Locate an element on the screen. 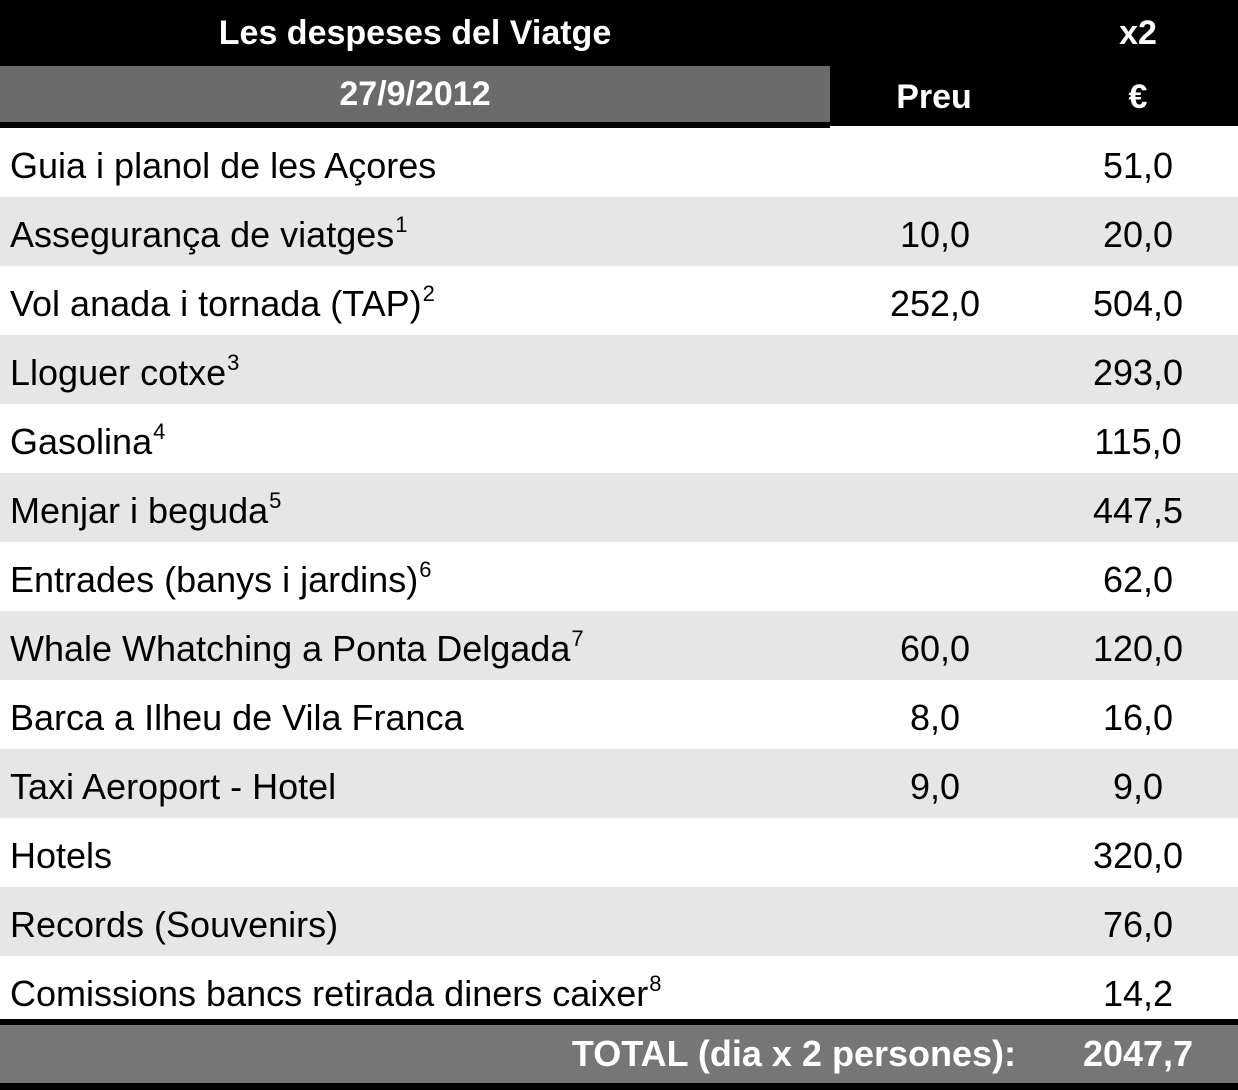 The image size is (1238, 1090). row-label: Whale Whatching a Ponta Delgada7 is located at coordinates (297, 648).